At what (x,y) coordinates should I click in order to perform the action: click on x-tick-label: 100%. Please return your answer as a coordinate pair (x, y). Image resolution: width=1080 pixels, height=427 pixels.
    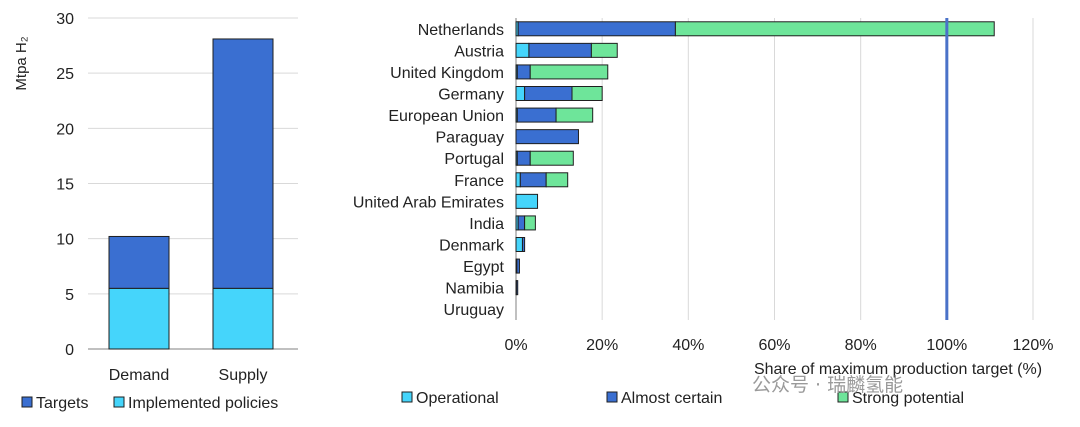
    Looking at the image, I should click on (946, 345).